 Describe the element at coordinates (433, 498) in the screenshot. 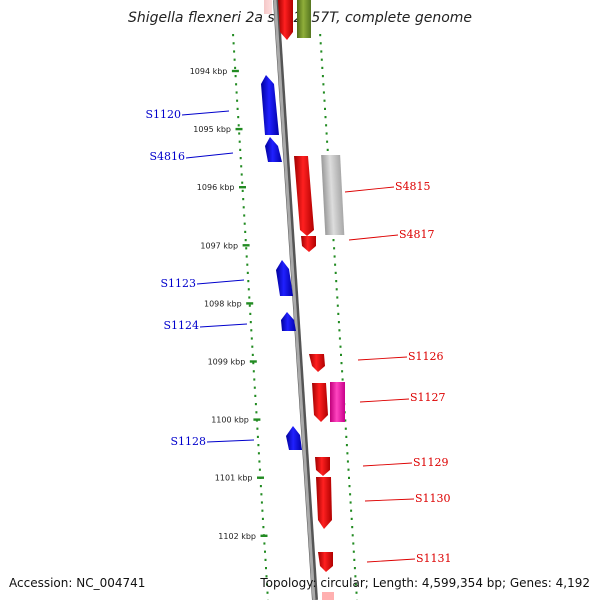

I see `label-S1130: S1130` at that location.